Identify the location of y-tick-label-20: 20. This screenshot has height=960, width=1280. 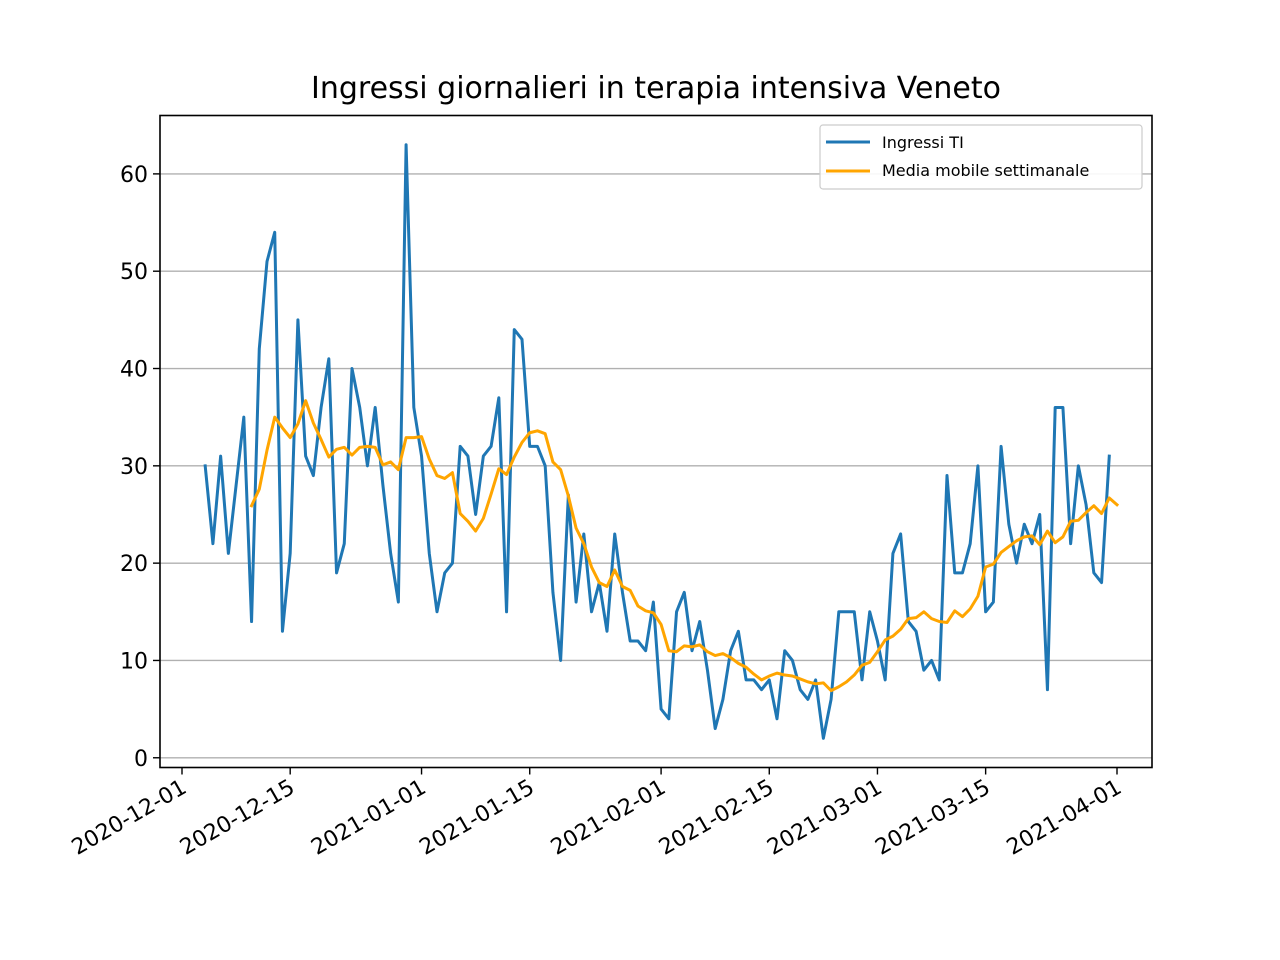
(134, 564).